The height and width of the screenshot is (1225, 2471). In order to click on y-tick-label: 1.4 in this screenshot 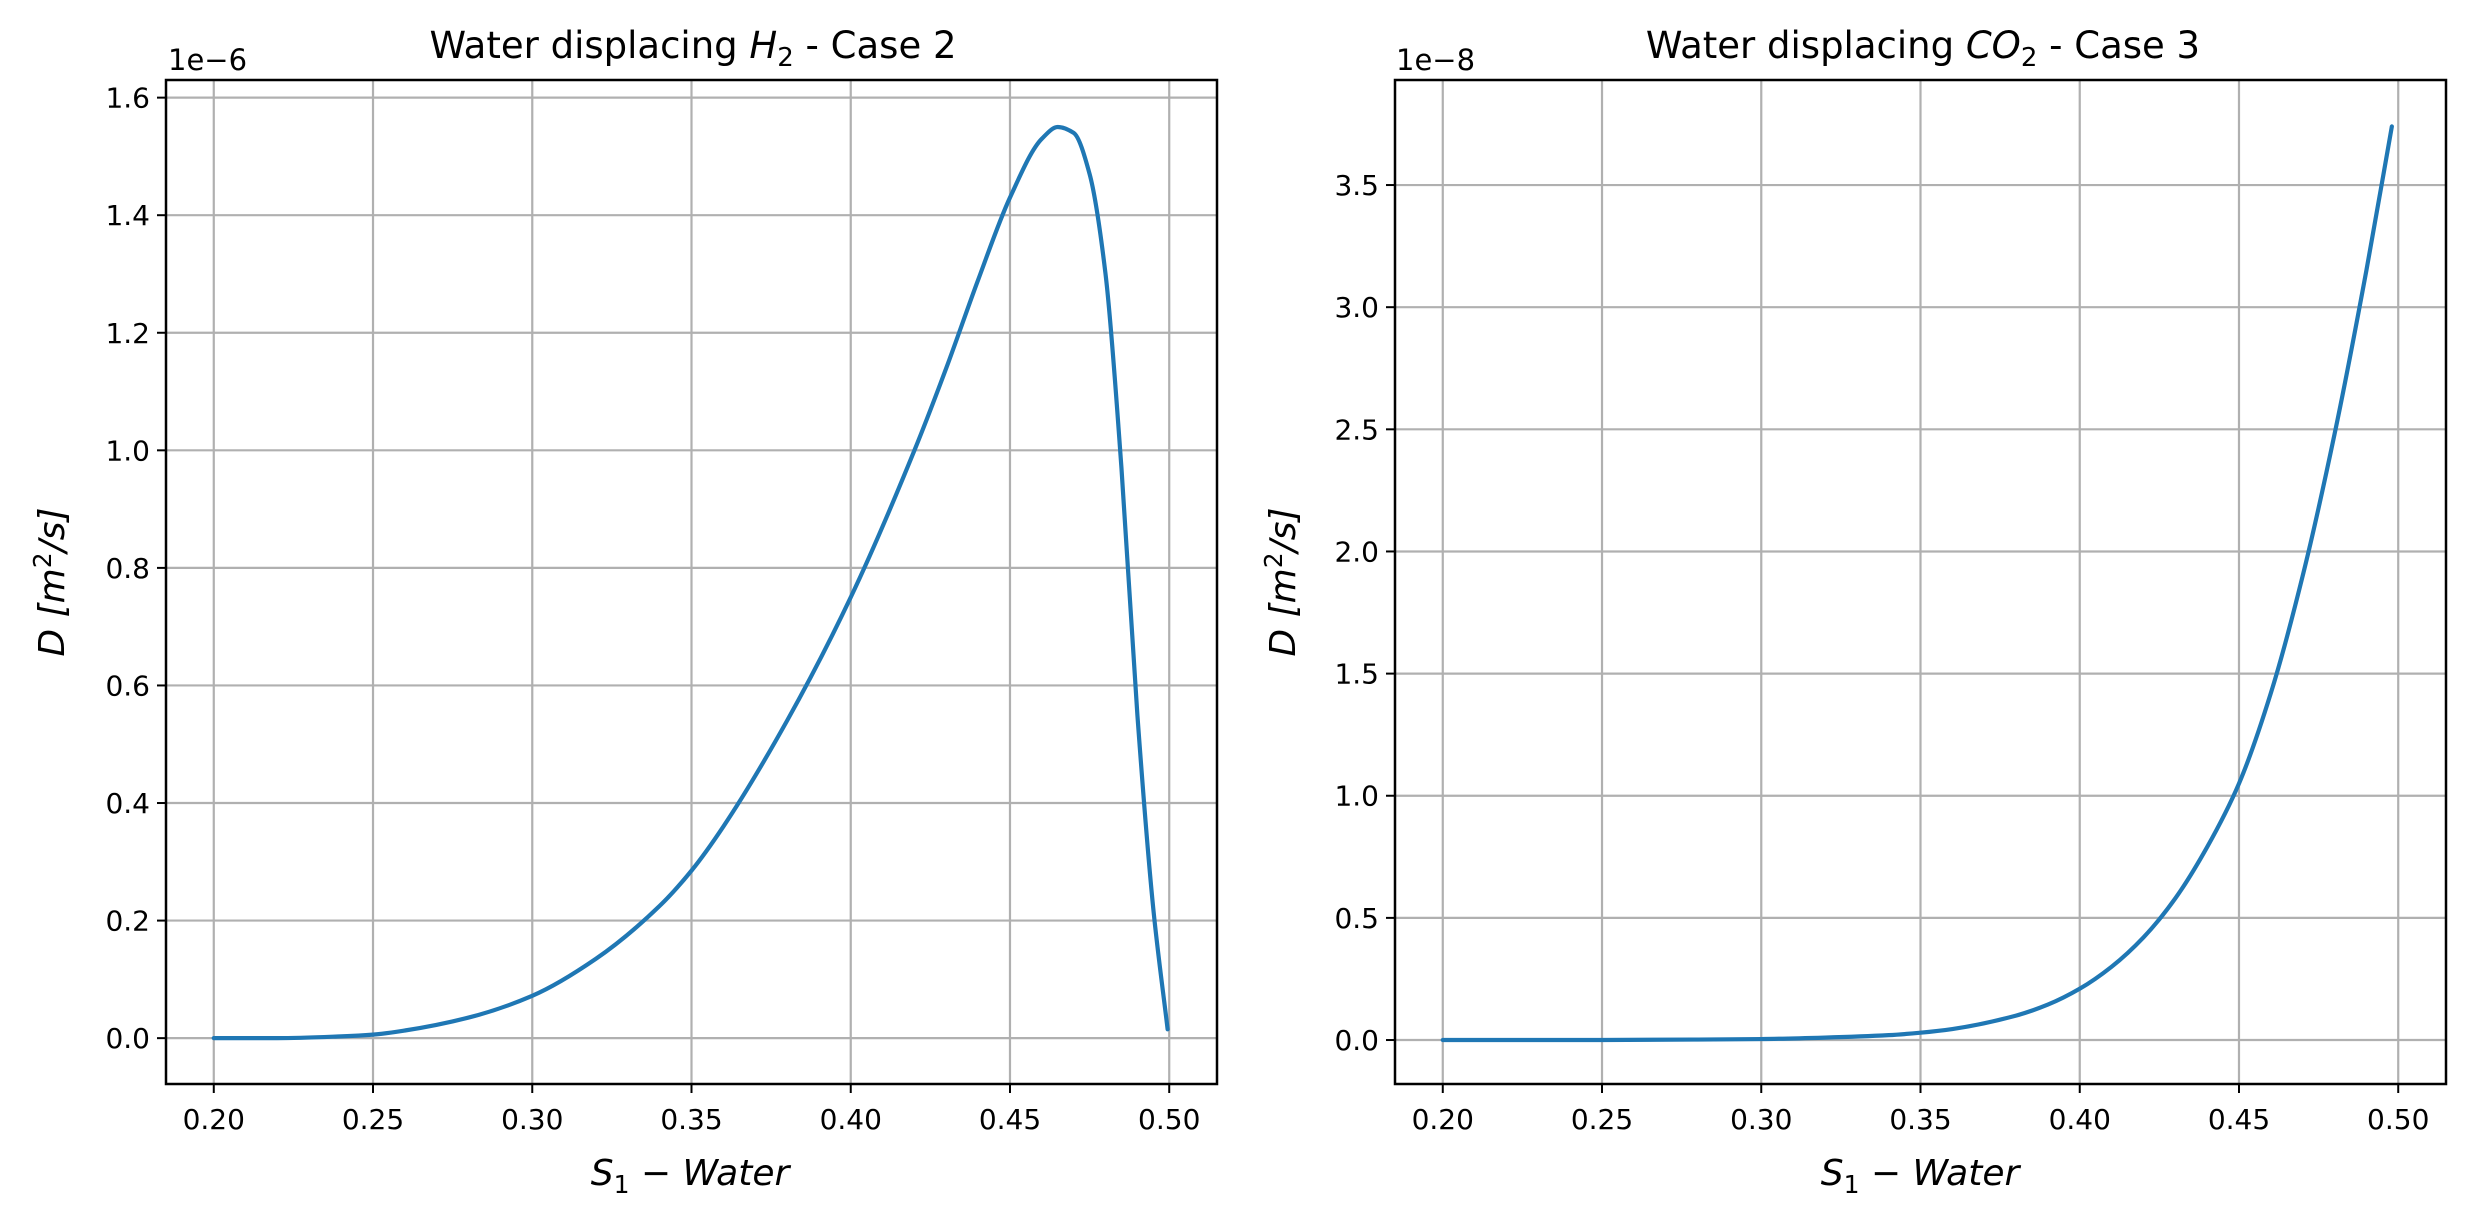, I will do `click(127, 215)`.